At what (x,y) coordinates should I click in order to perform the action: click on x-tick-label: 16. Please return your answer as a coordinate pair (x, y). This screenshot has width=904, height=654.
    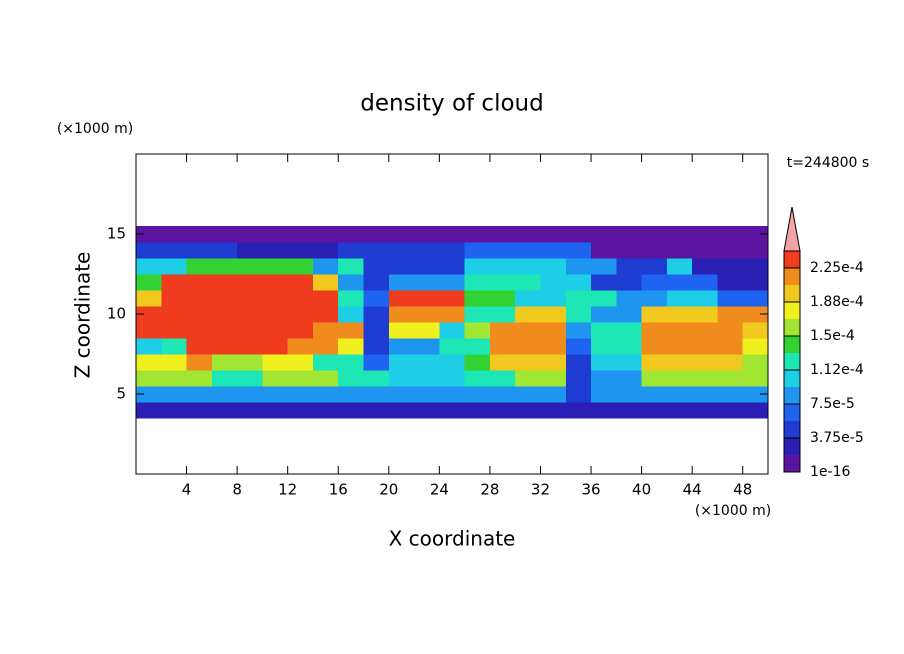
    Looking at the image, I should click on (338, 490).